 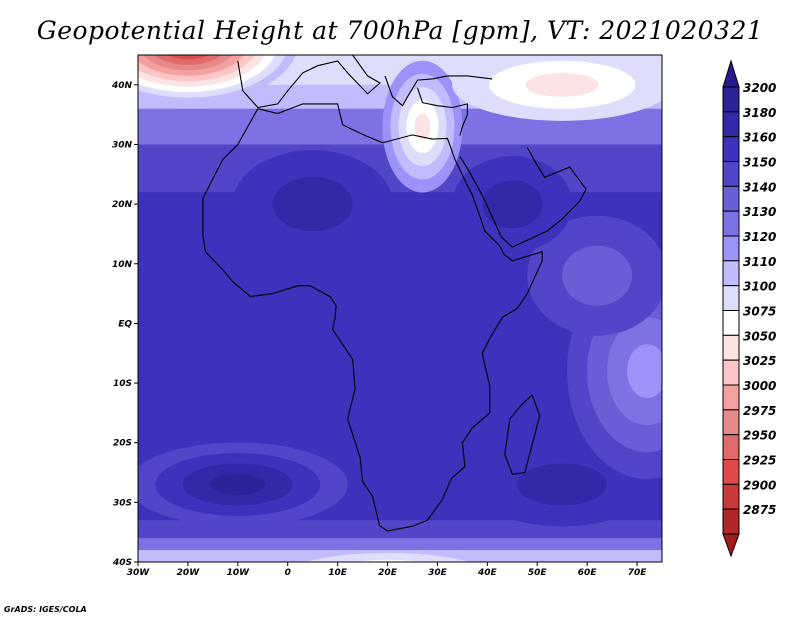 I want to click on x-tick-label: 20E, so click(x=388, y=573).